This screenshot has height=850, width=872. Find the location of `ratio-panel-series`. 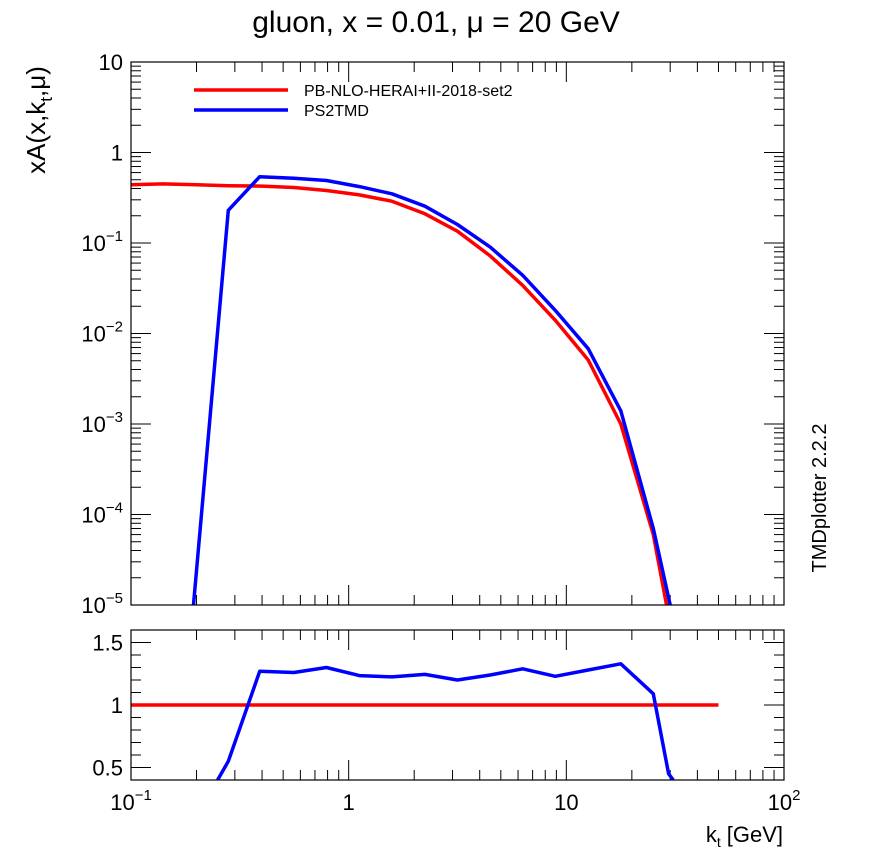

ratio-panel-series is located at coordinates (425, 721).